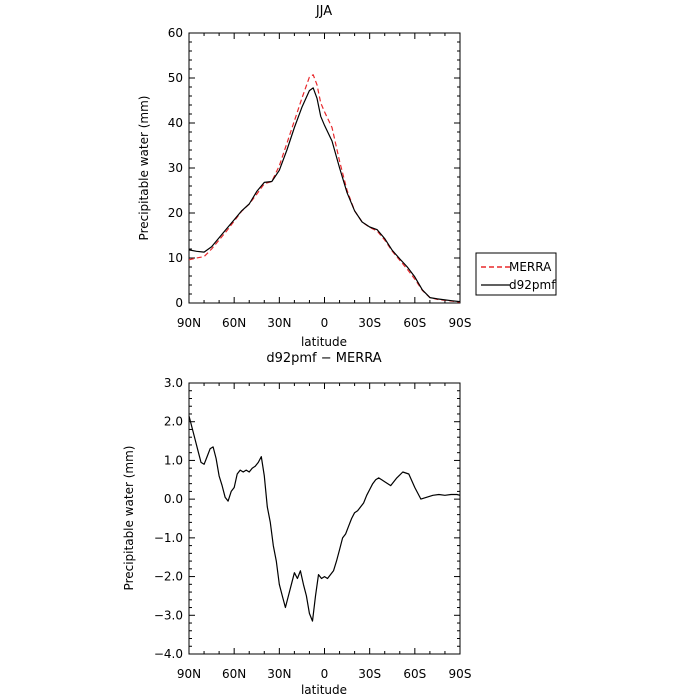  What do you see at coordinates (168, 577) in the screenshot?
I see `y-tick-label: −2.0` at bounding box center [168, 577].